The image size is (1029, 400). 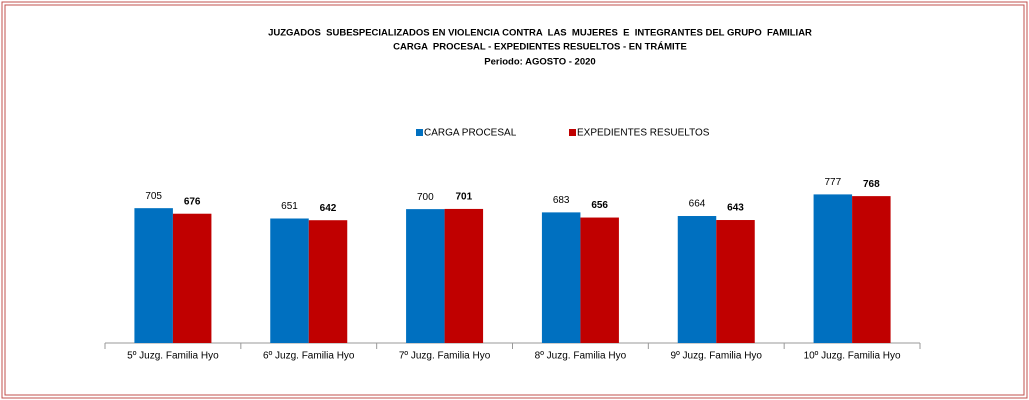 I want to click on x-tick-label: 8º Juzg. Familia Hyo, so click(x=581, y=356).